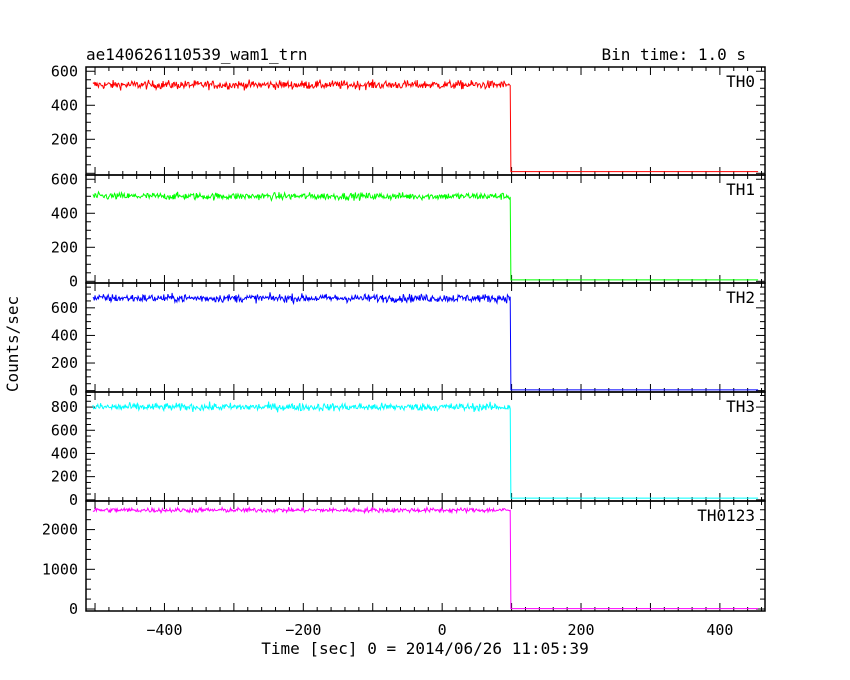 The width and height of the screenshot is (850, 680). Describe the element at coordinates (60, 569) in the screenshot. I see `y-tick-label: 1000` at that location.